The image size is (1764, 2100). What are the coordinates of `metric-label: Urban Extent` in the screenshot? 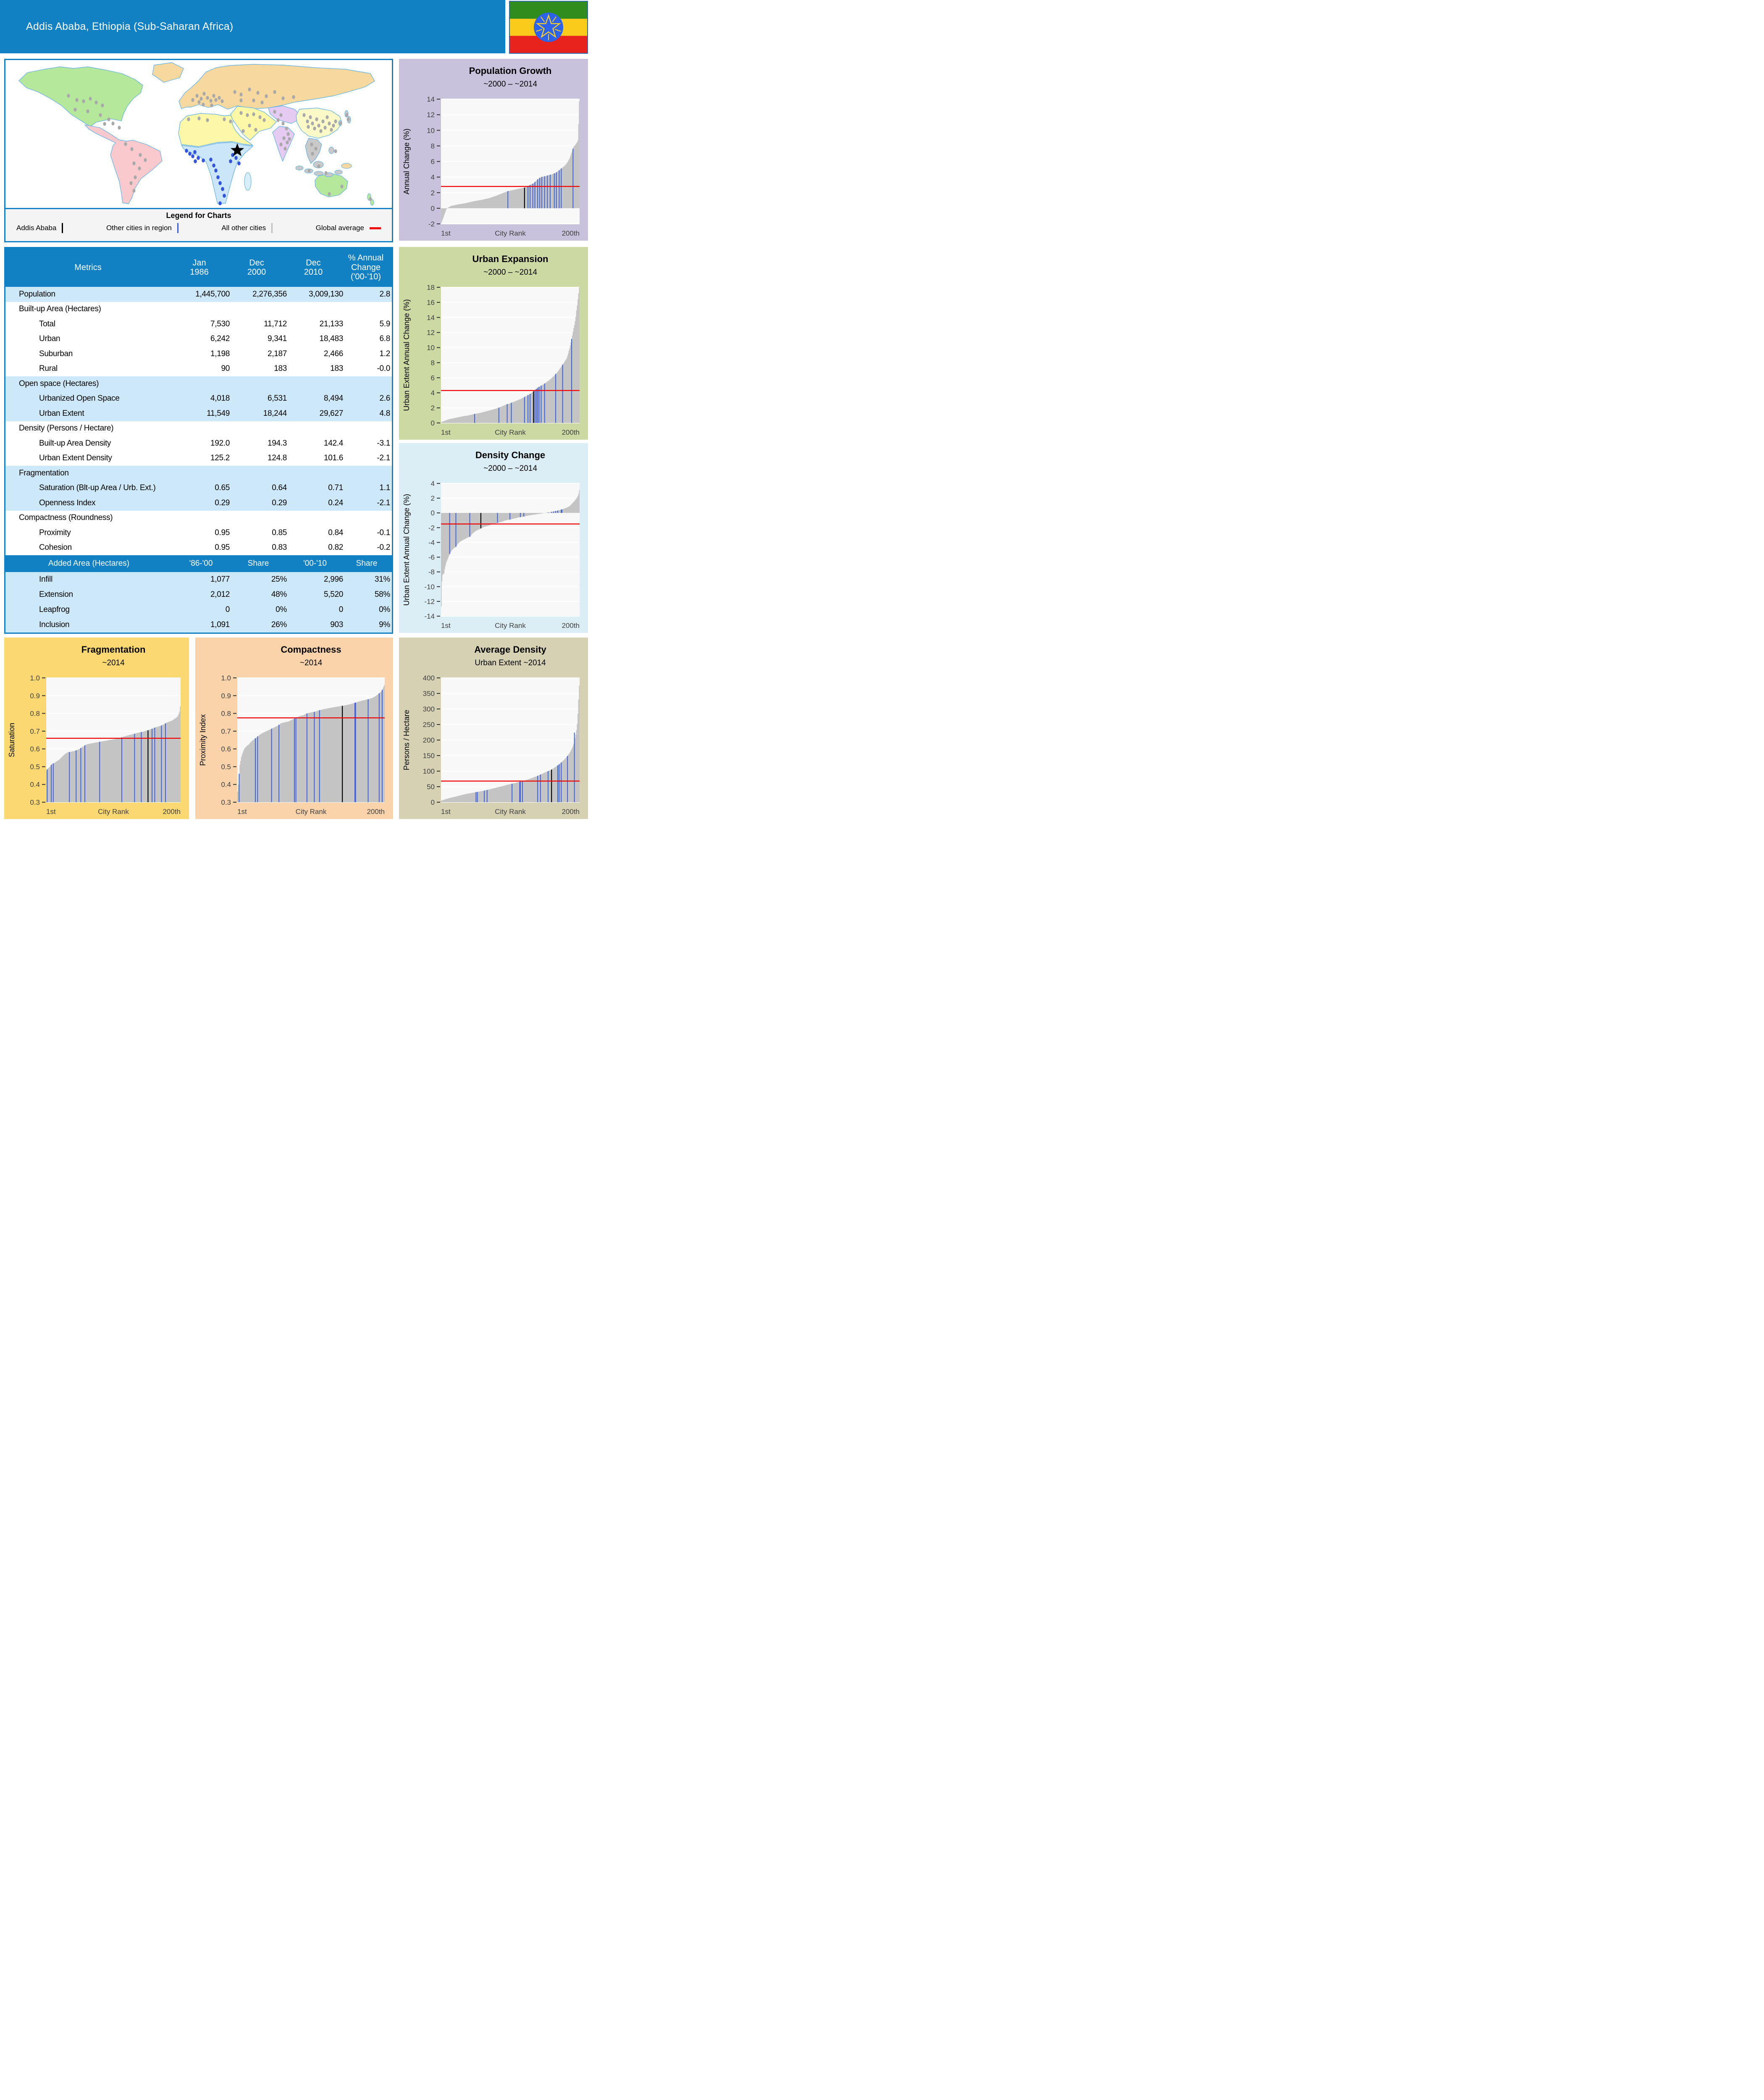 It's located at (61, 413).